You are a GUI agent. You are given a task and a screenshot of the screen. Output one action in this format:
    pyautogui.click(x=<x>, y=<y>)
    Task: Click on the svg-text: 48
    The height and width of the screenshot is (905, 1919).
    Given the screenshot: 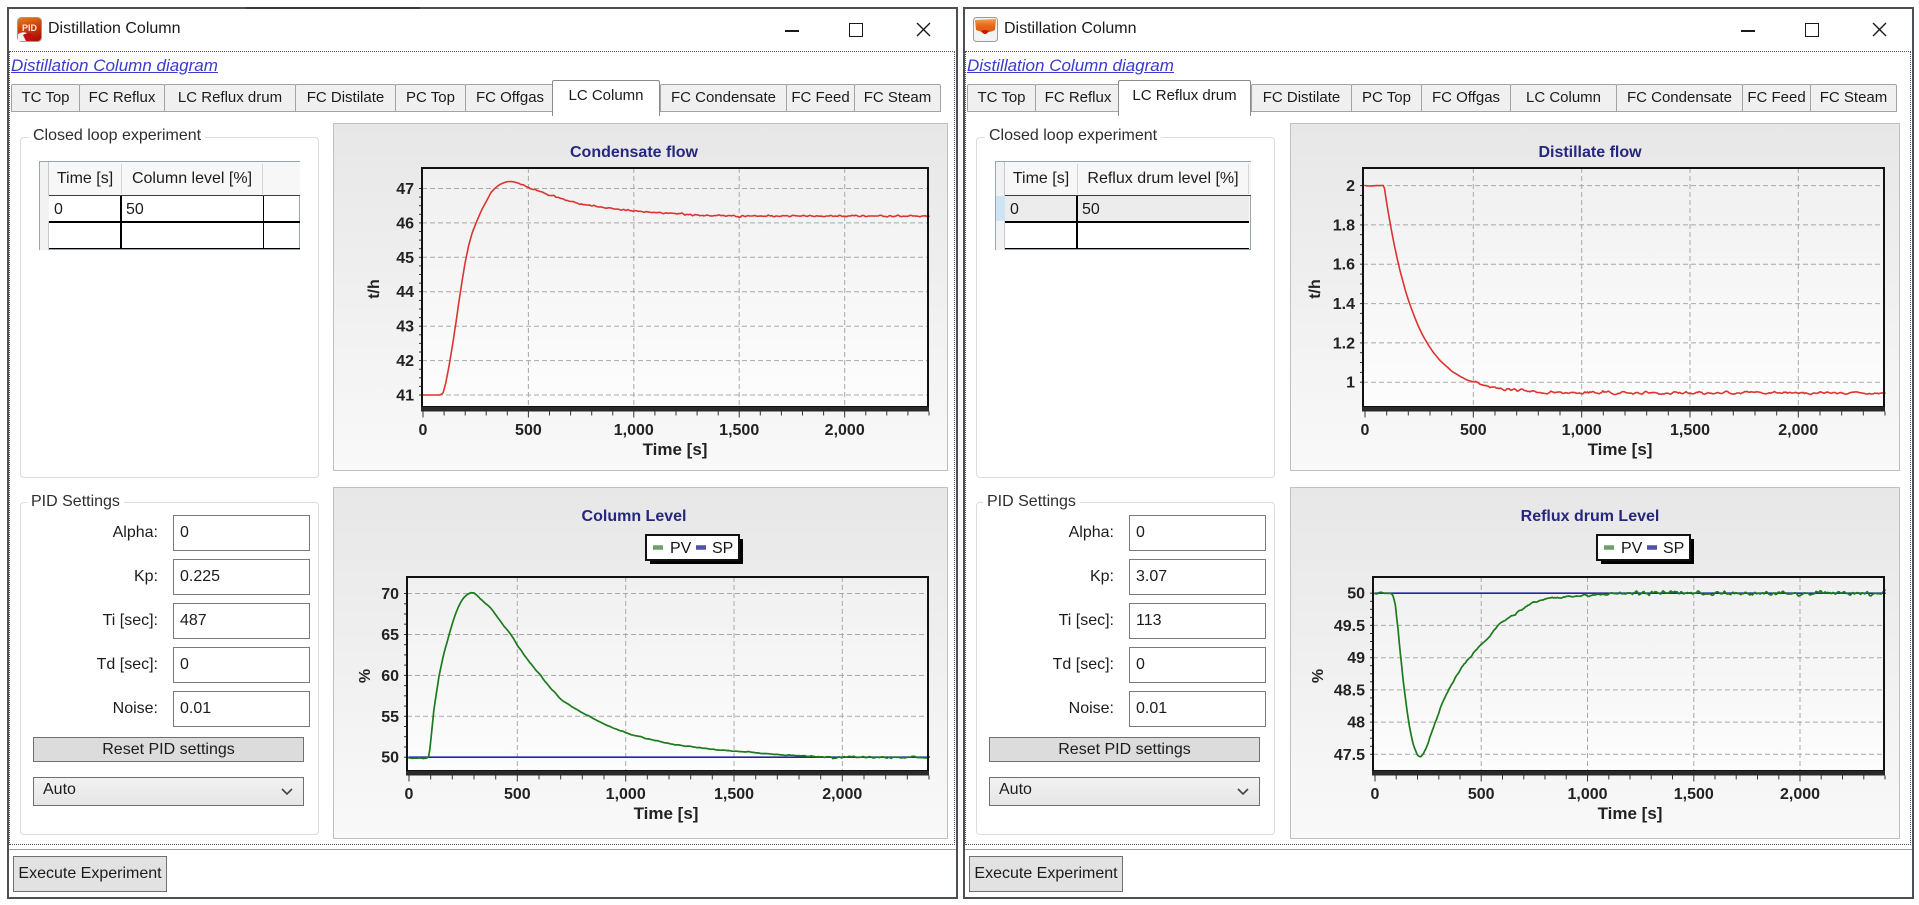 What is the action you would take?
    pyautogui.click(x=1356, y=723)
    